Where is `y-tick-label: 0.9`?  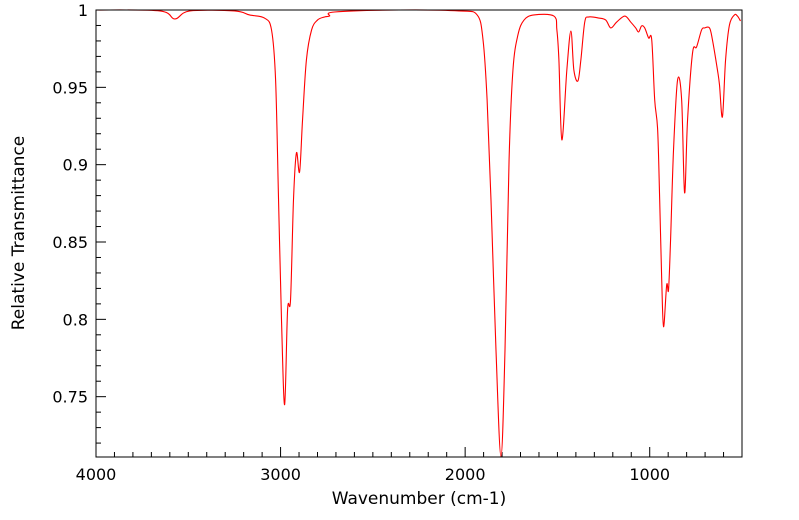
y-tick-label: 0.9 is located at coordinates (75, 165).